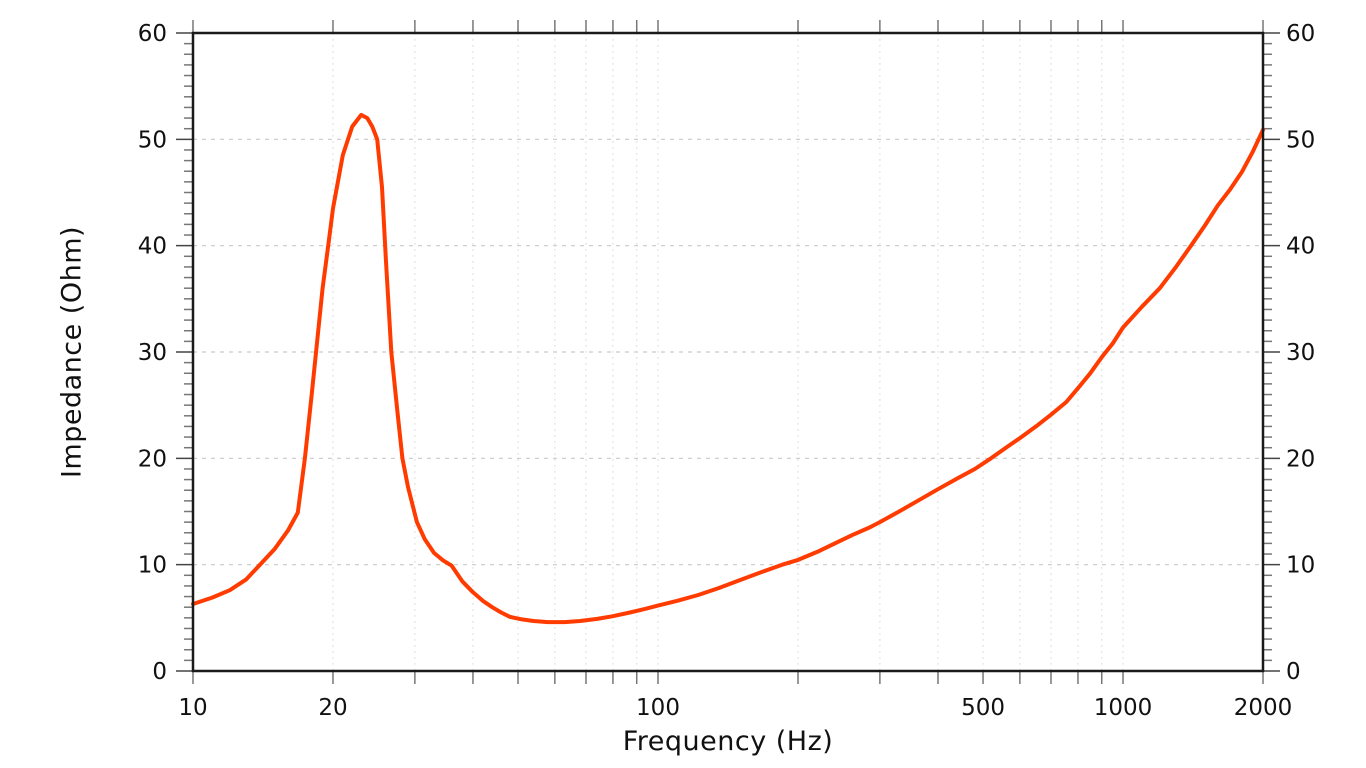  I want to click on y-tick-label-left-20: 20, so click(152, 459).